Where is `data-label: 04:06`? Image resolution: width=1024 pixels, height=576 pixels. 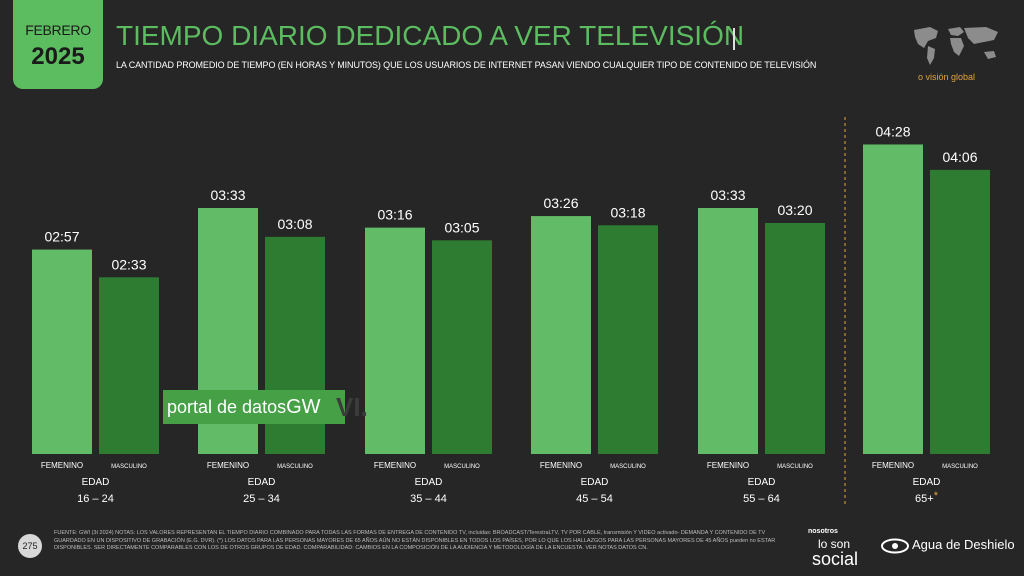
data-label: 04:06 is located at coordinates (959, 157).